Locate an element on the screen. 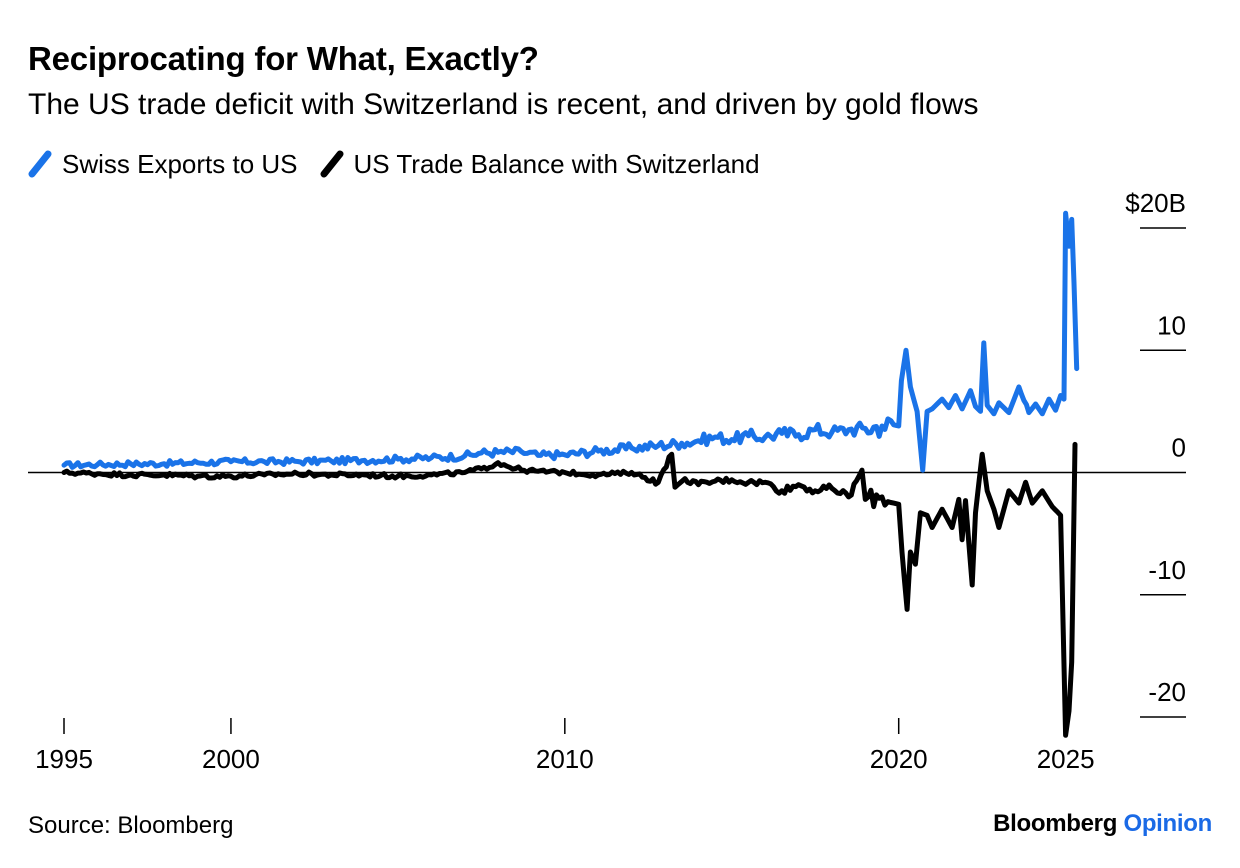 The height and width of the screenshot is (868, 1240). legend-label-exports: Swiss Exports to US is located at coordinates (180, 163).